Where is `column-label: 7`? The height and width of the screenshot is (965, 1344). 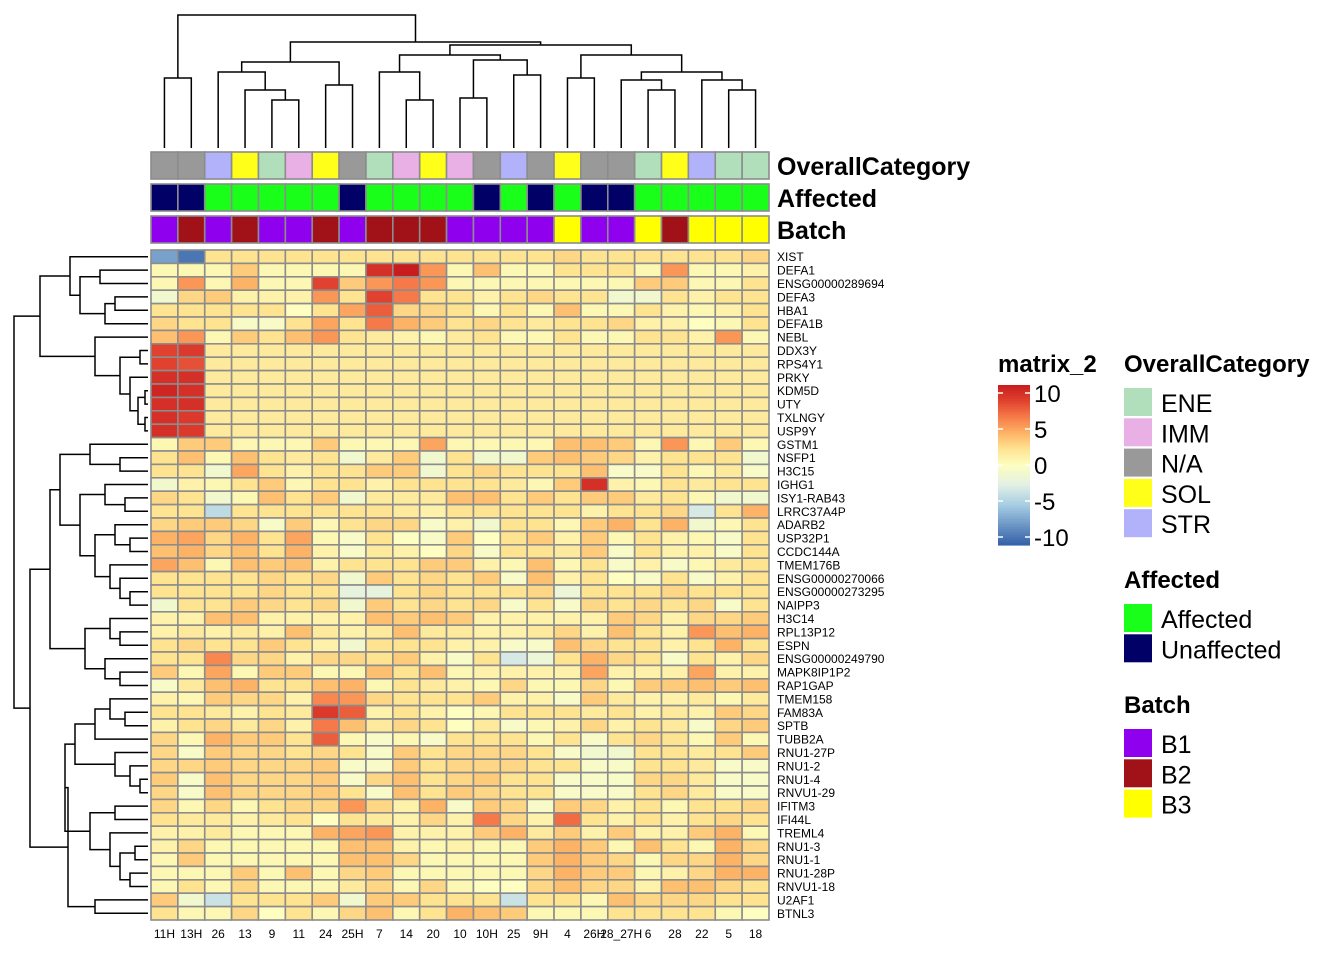
column-label: 7 is located at coordinates (379, 934).